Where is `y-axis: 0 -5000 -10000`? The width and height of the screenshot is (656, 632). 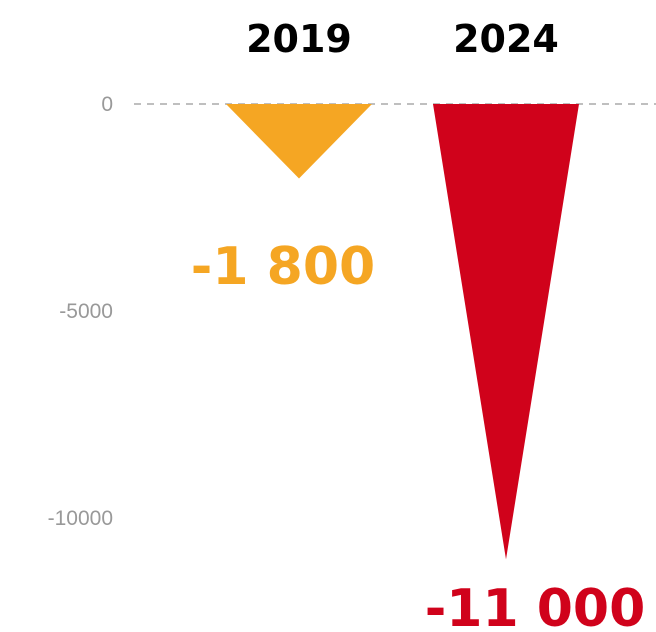 y-axis: 0 -5000 -10000 is located at coordinates (80, 311).